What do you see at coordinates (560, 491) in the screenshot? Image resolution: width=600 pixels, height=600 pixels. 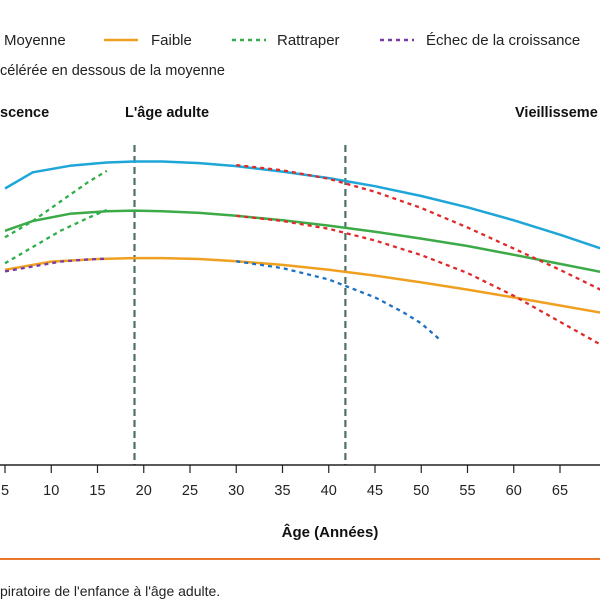 I see `x-tick-label-65: 65` at bounding box center [560, 491].